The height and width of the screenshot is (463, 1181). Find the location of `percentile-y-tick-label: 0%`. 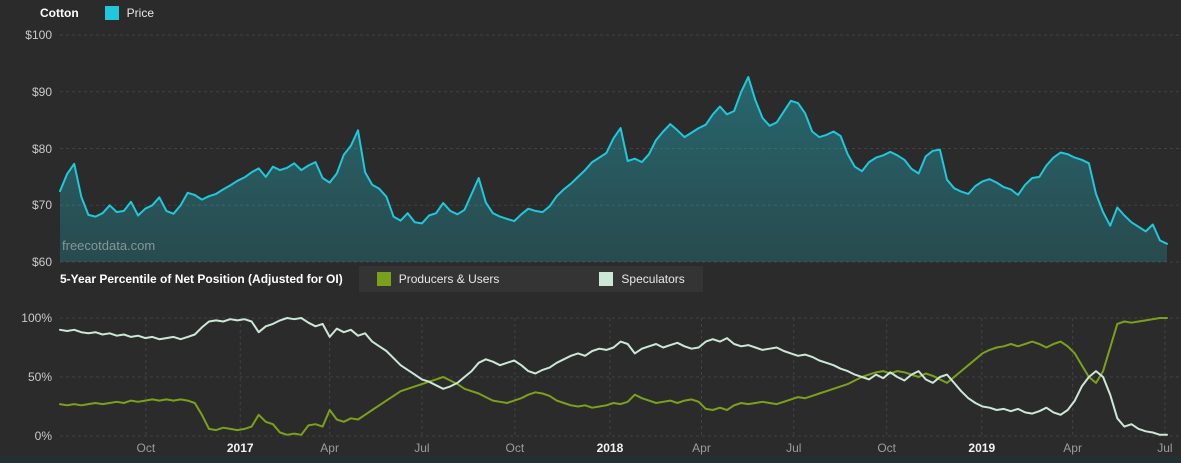

percentile-y-tick-label: 0% is located at coordinates (43, 436).